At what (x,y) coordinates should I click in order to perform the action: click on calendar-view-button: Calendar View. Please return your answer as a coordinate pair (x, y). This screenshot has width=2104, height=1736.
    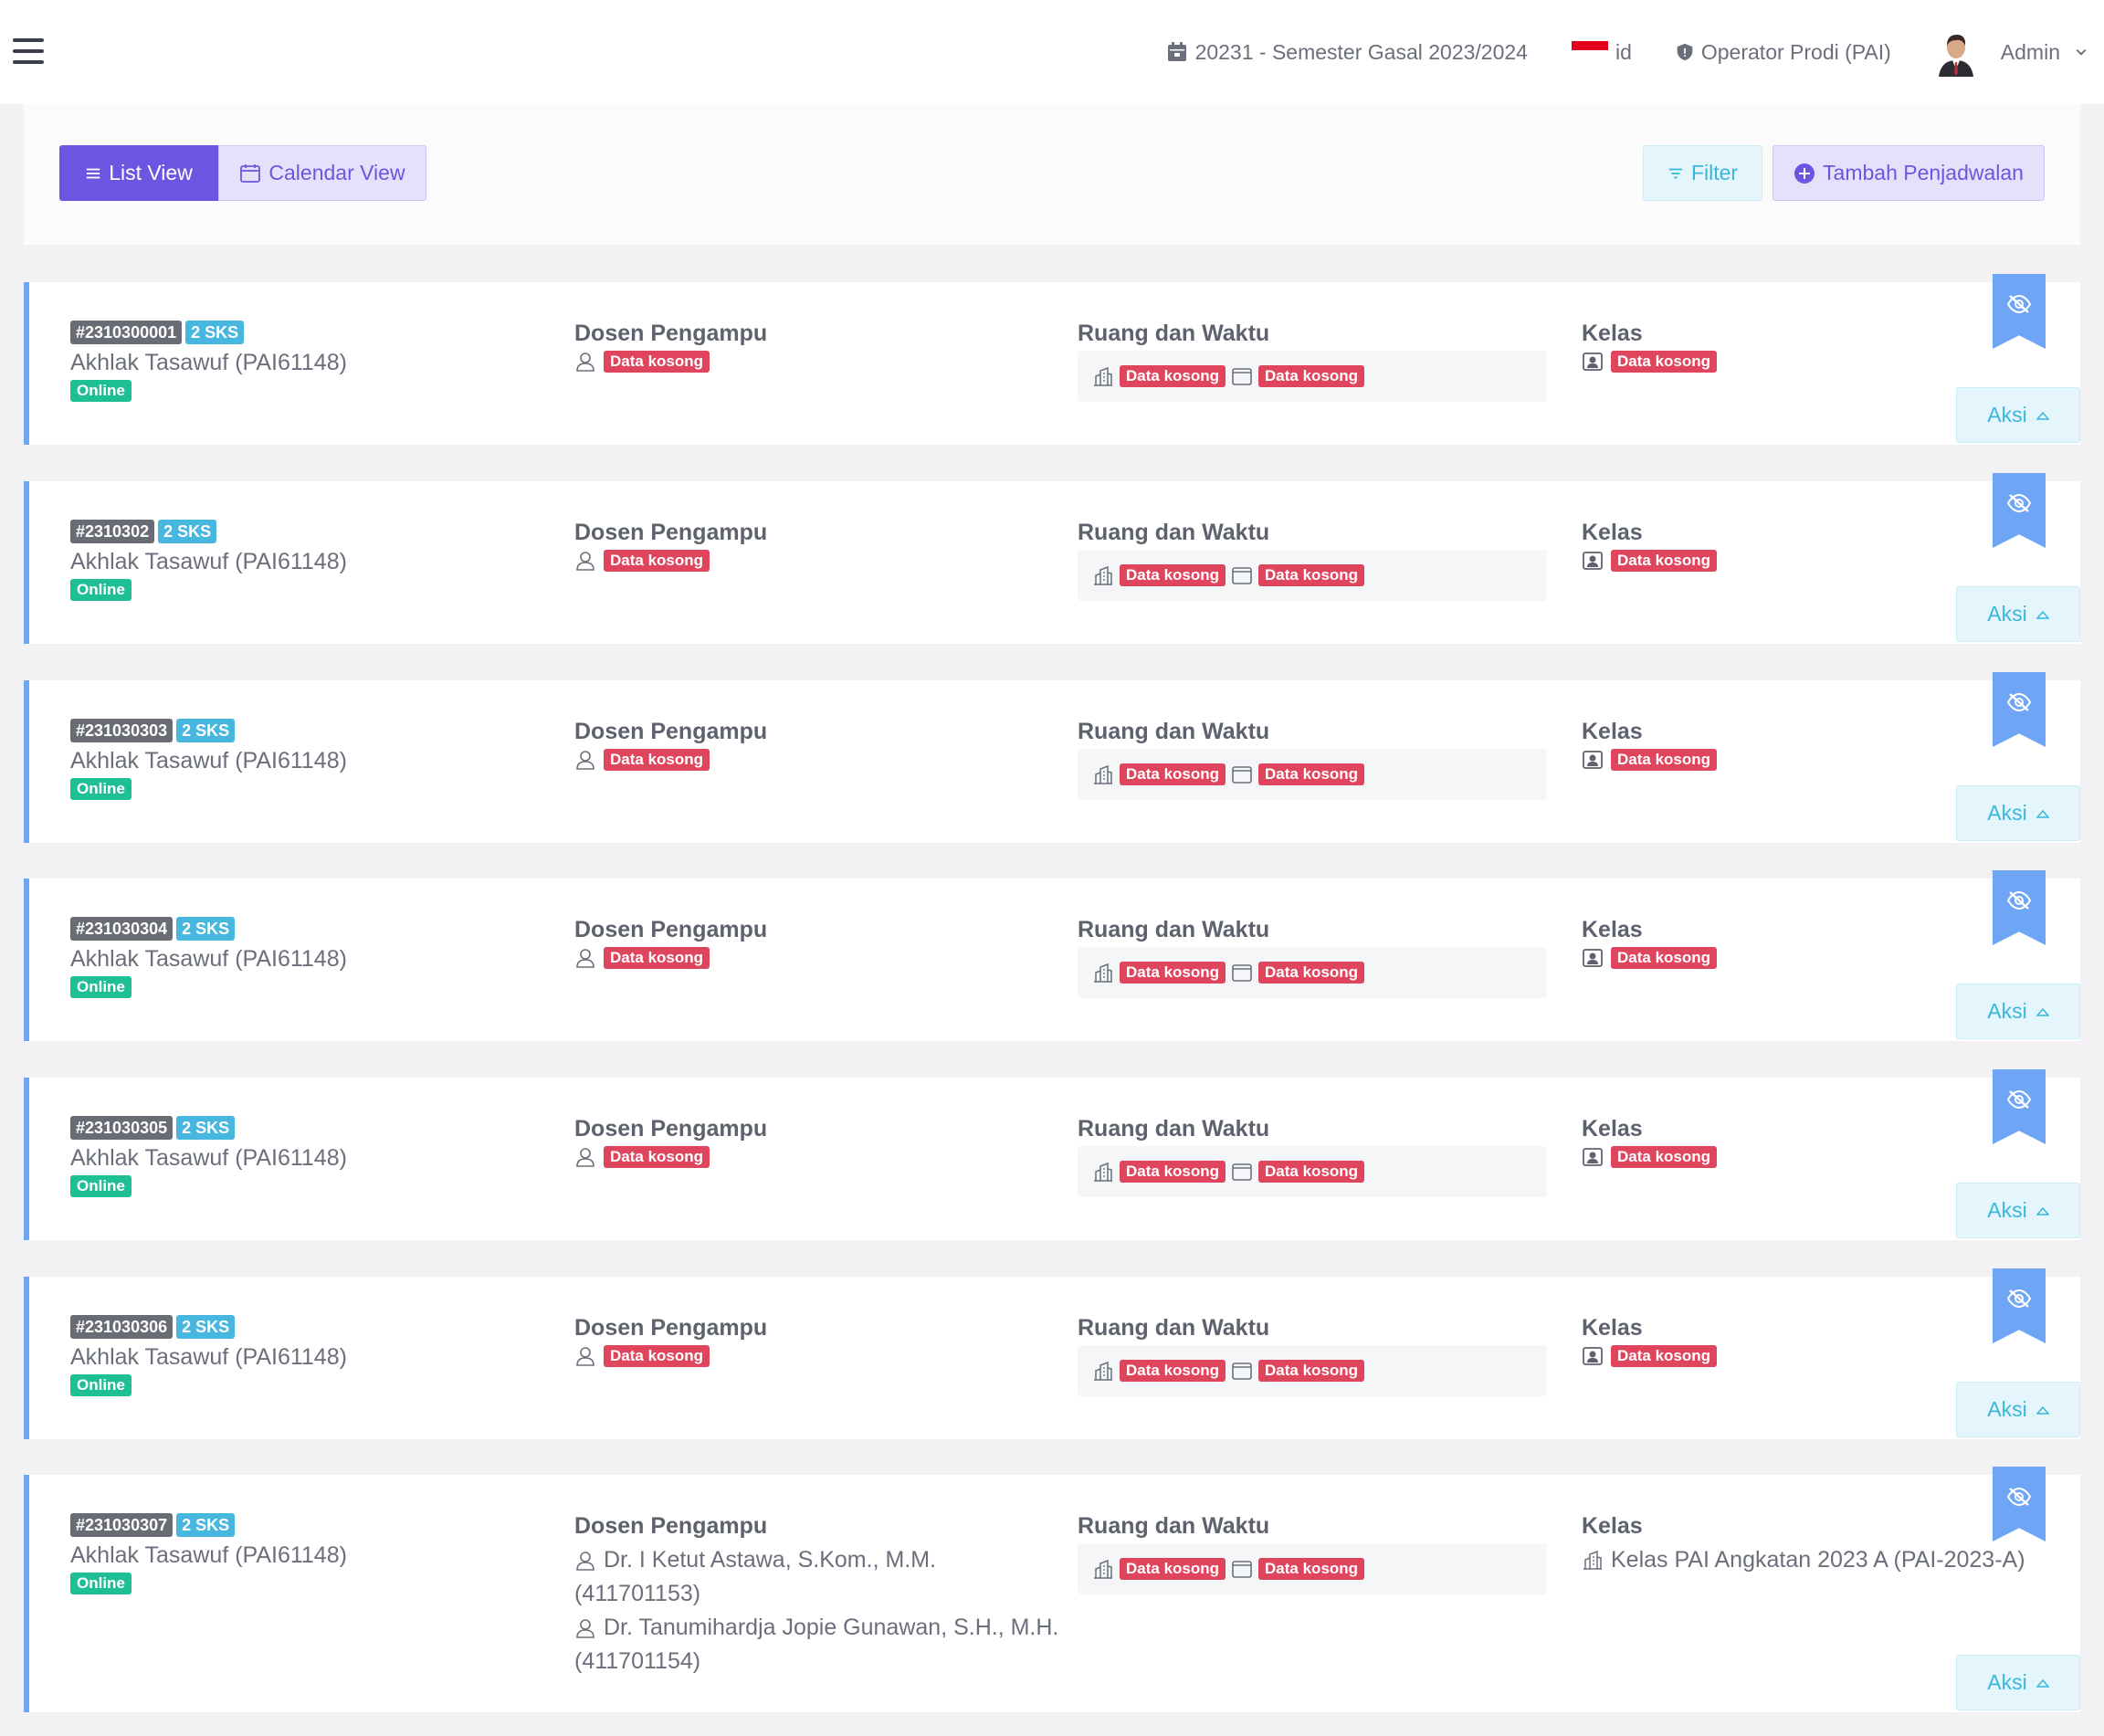
    Looking at the image, I should click on (322, 173).